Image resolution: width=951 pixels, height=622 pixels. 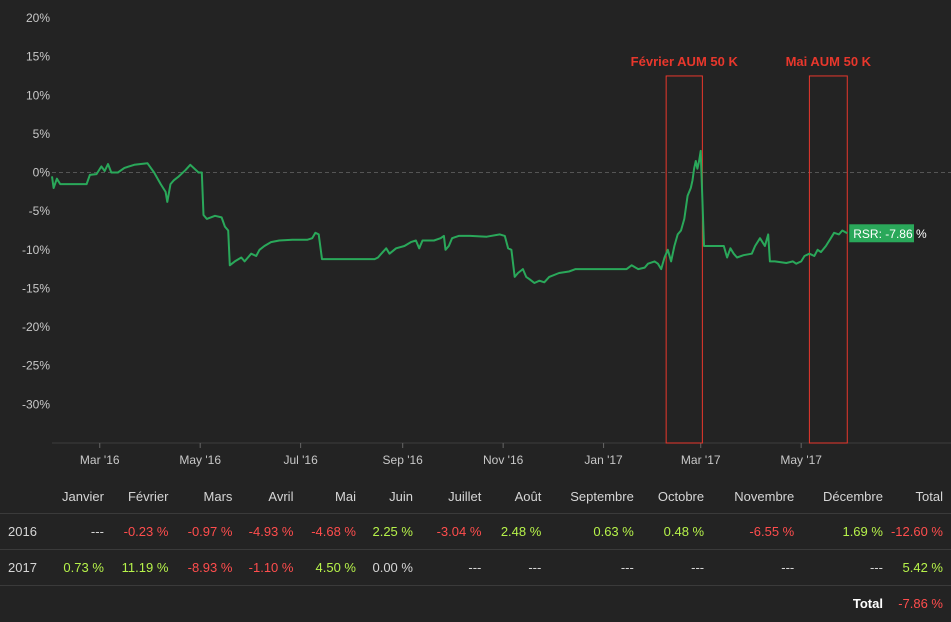 I want to click on table-cell: 0.73 %, so click(x=81, y=567).